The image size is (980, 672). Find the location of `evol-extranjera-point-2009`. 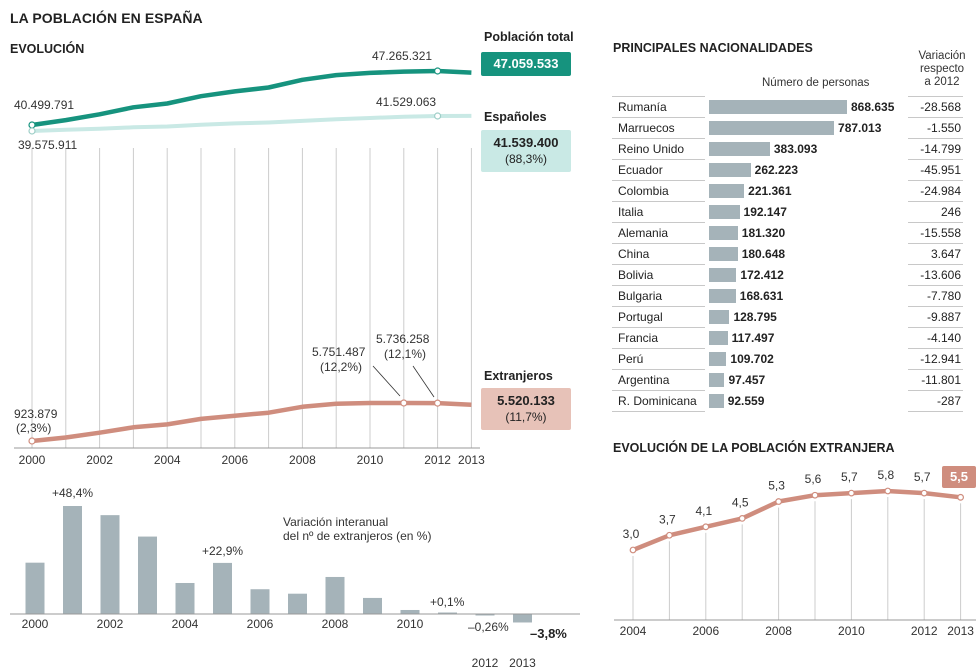

evol-extranjera-point-2009 is located at coordinates (815, 495).